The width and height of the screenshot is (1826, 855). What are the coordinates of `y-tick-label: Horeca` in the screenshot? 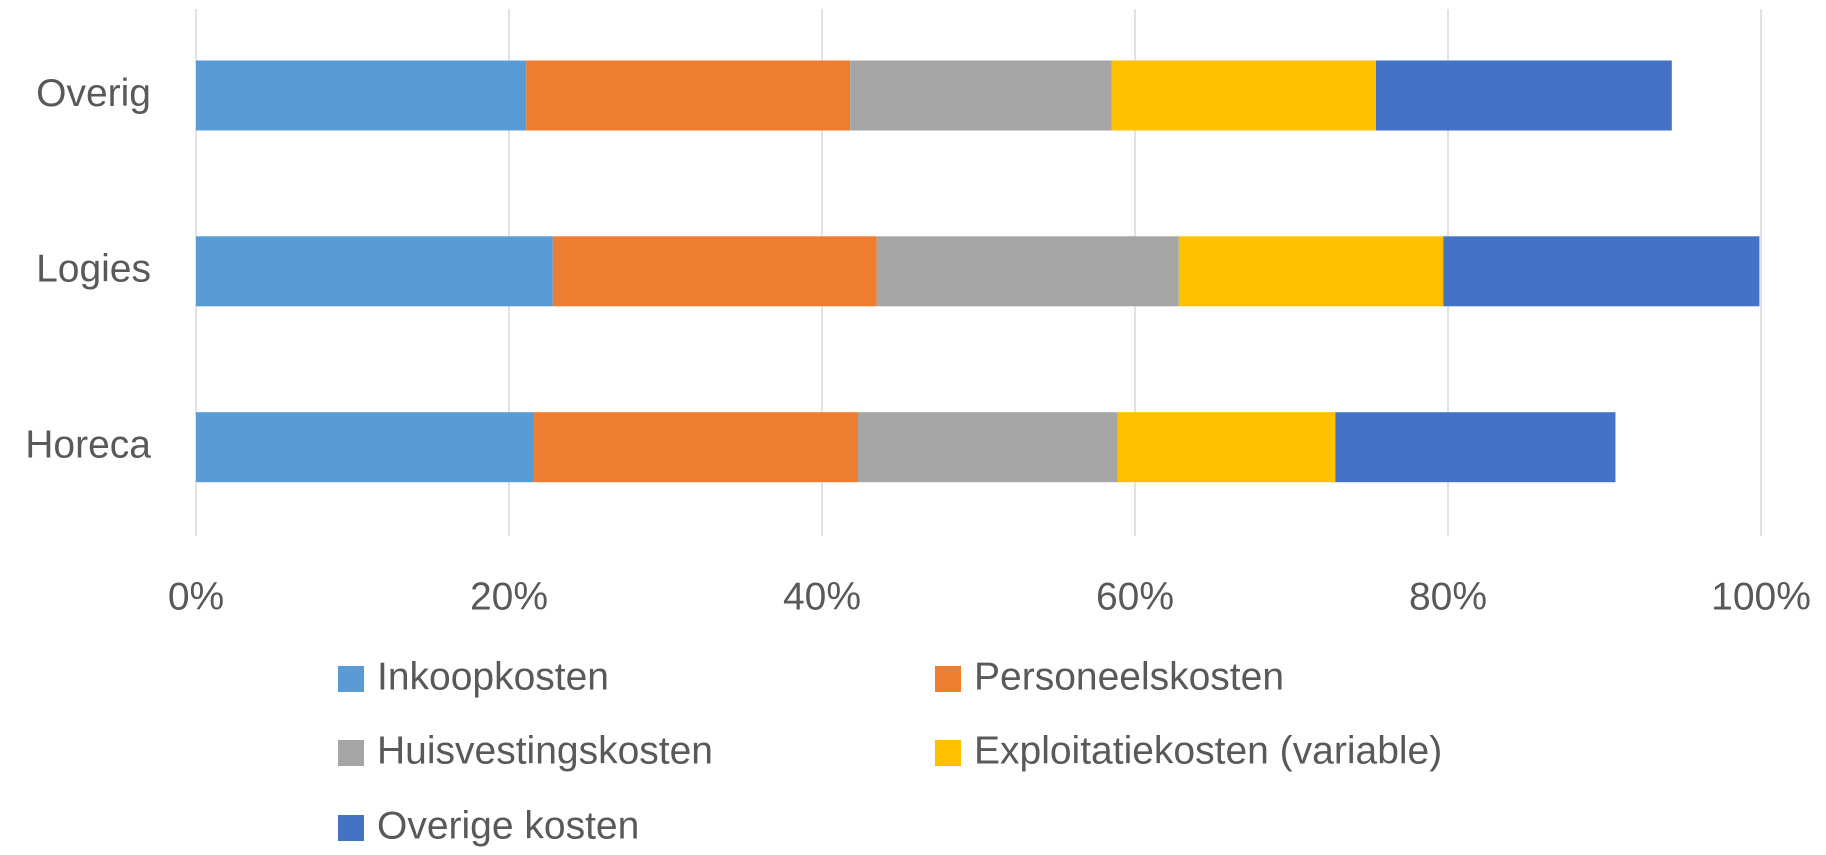 It's located at (88, 444).